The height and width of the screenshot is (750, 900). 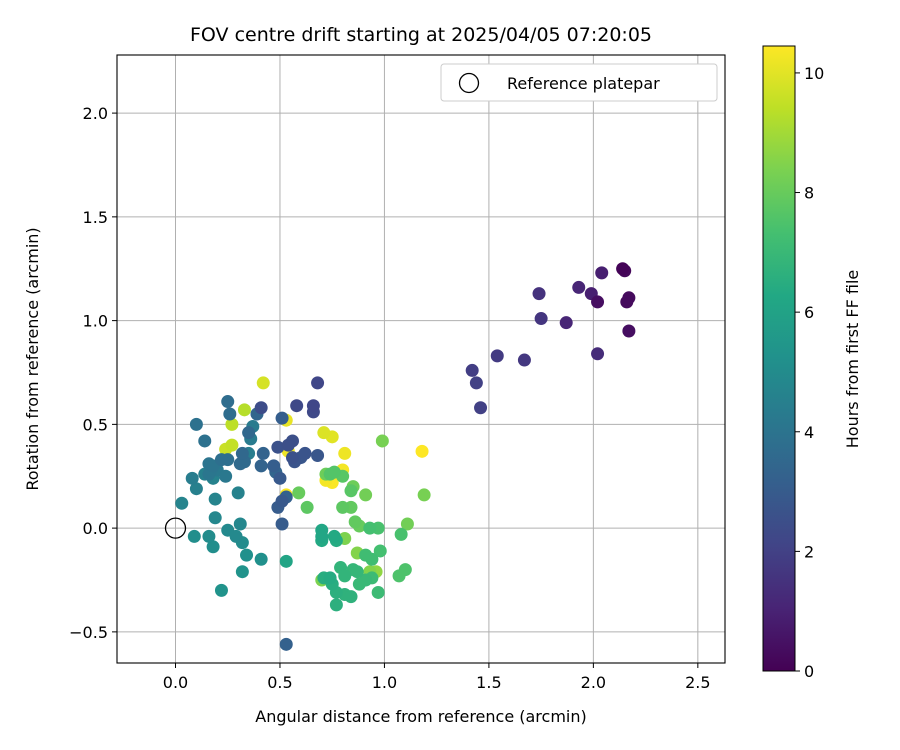 I want to click on colorbar-gradient, so click(x=779, y=358).